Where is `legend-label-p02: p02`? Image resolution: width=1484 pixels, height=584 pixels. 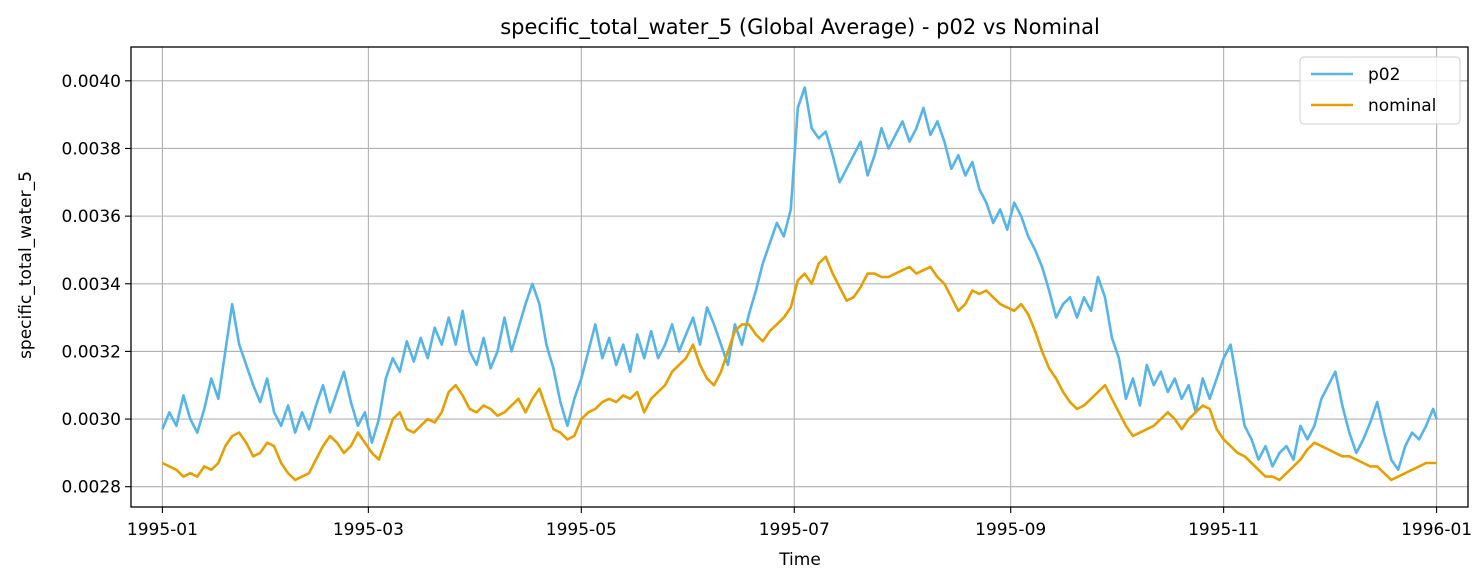 legend-label-p02: p02 is located at coordinates (1384, 75).